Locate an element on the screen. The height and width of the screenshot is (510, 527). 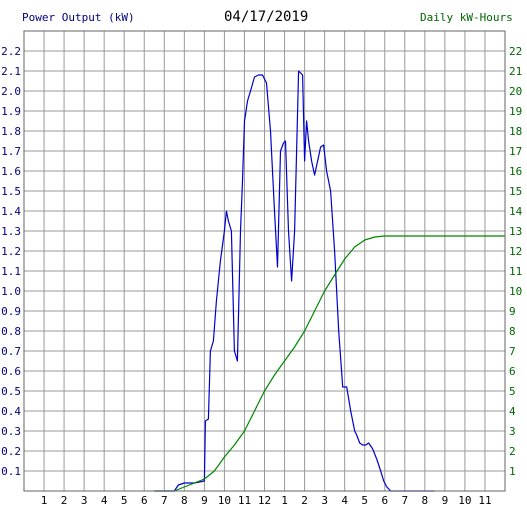
x-axis-tick-labels: 1 2 3 4 5 6 7 8 9 10 11 12 1 2 3 4 5 6 7 8 9 10 11 is located at coordinates (266, 500).